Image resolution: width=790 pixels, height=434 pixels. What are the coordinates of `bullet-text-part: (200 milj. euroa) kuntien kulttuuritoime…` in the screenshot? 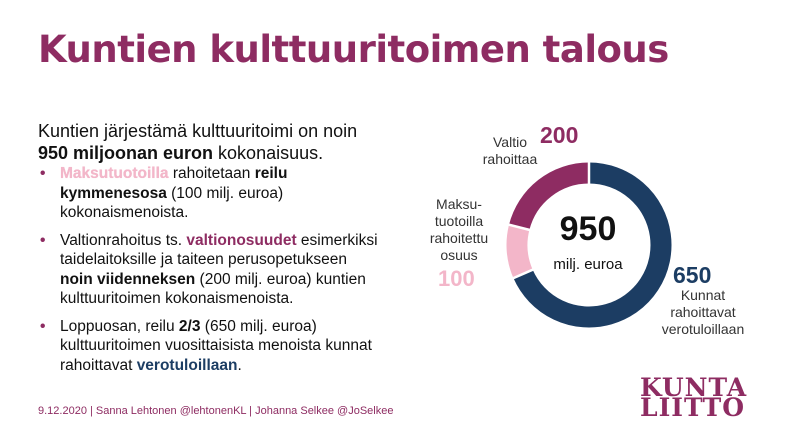 It's located at (213, 289).